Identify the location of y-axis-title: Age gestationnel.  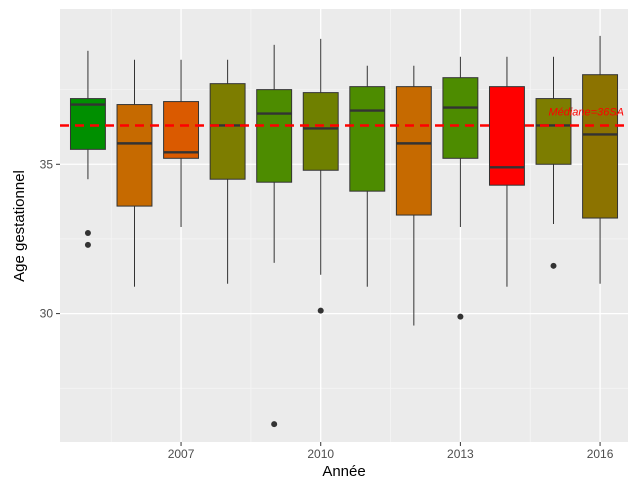
(19, 226).